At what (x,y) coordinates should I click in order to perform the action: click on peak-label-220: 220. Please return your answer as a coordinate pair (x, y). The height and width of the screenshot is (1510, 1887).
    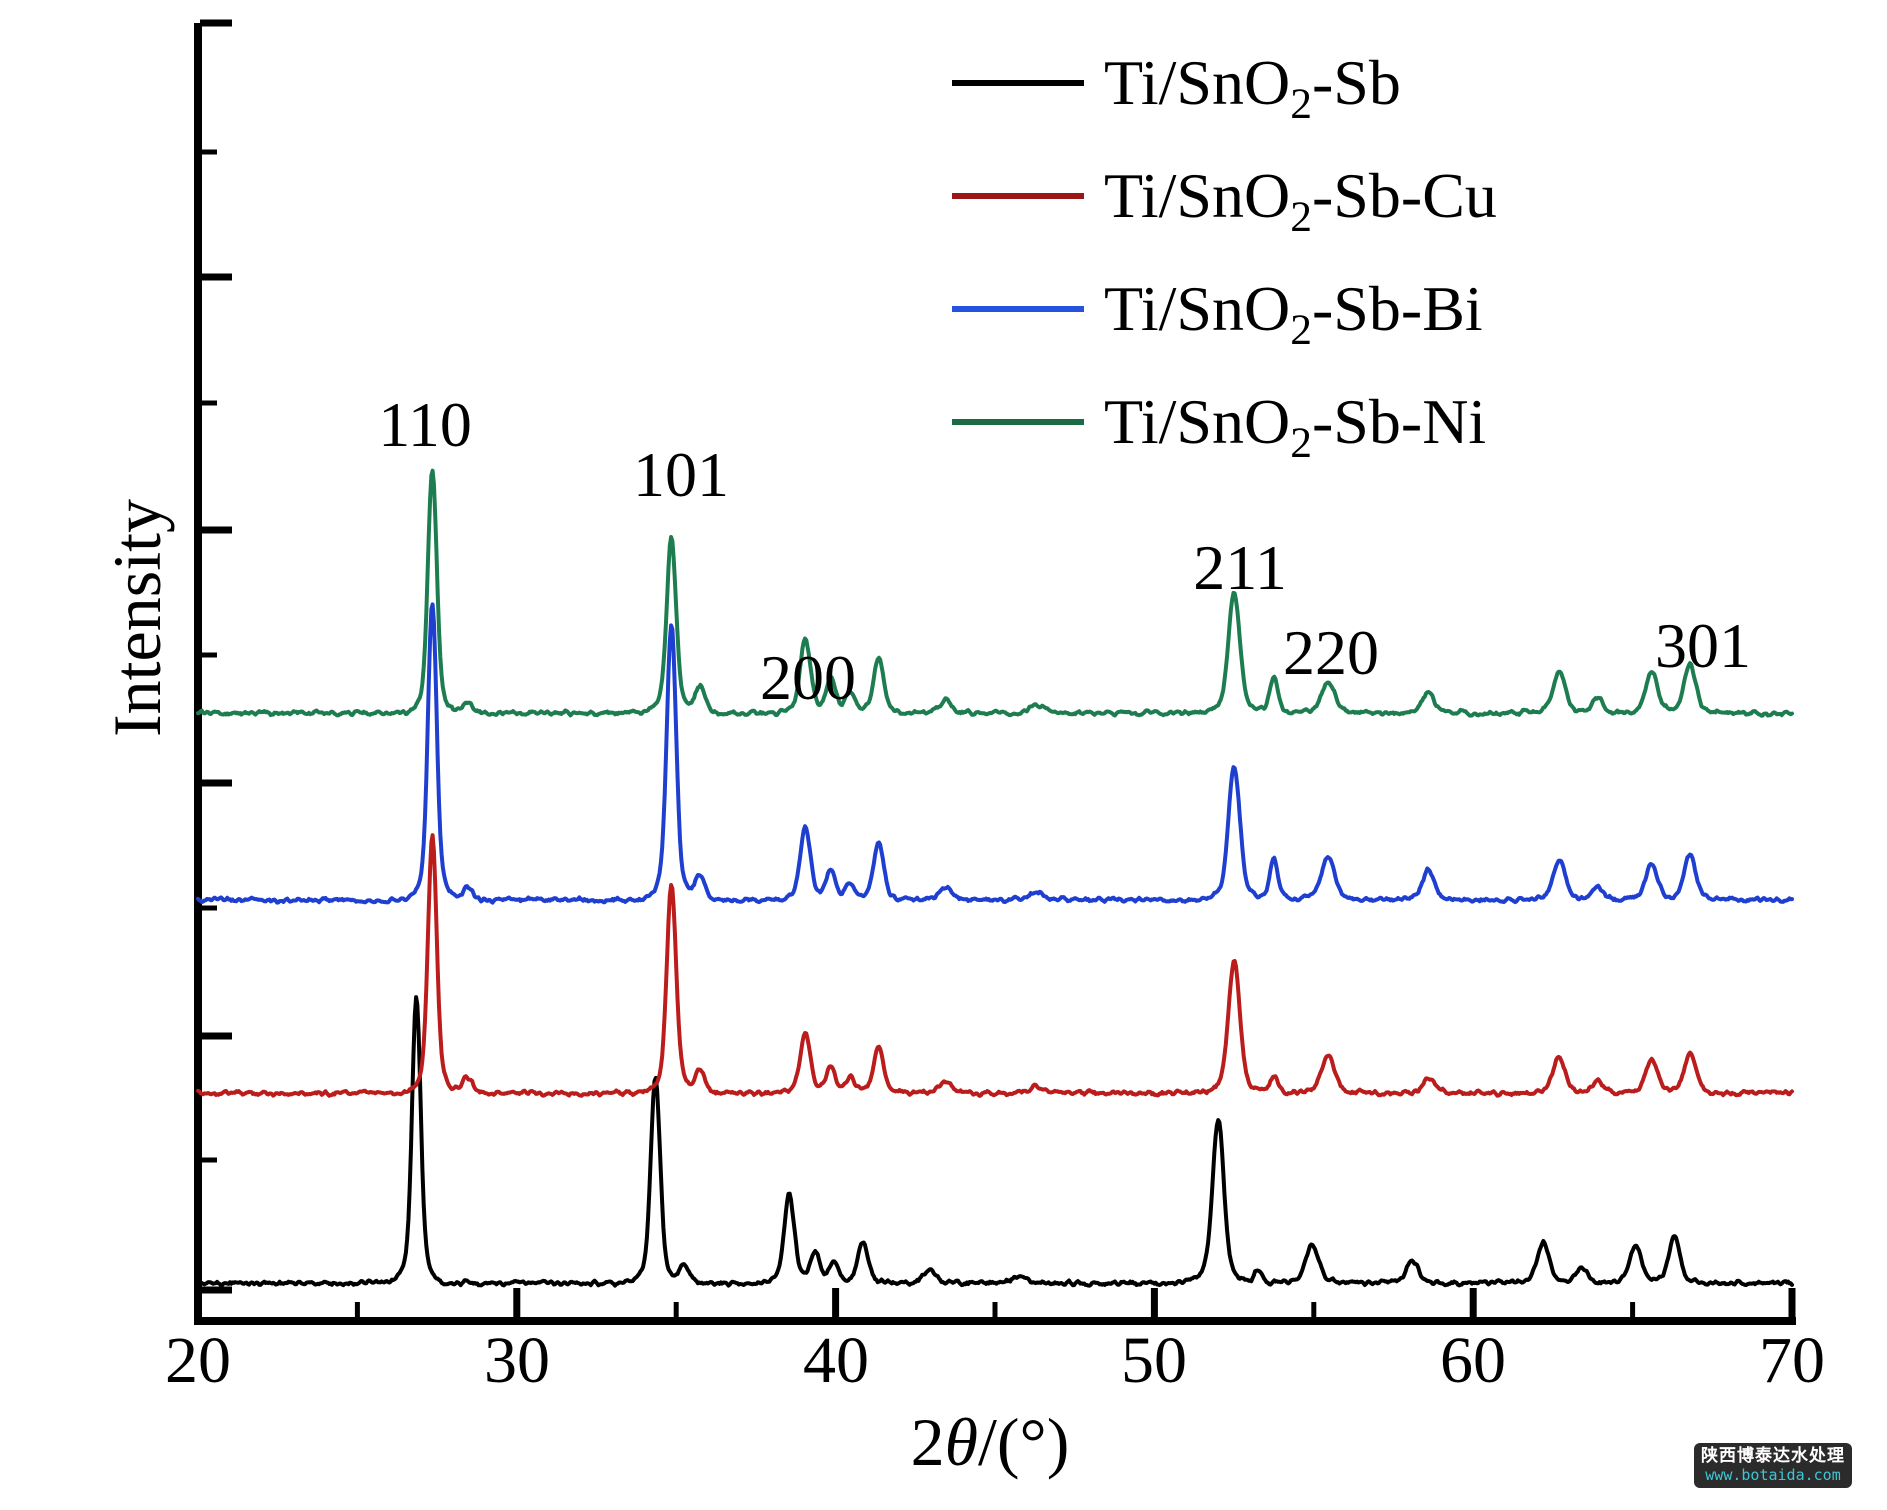
    Looking at the image, I should click on (1331, 652).